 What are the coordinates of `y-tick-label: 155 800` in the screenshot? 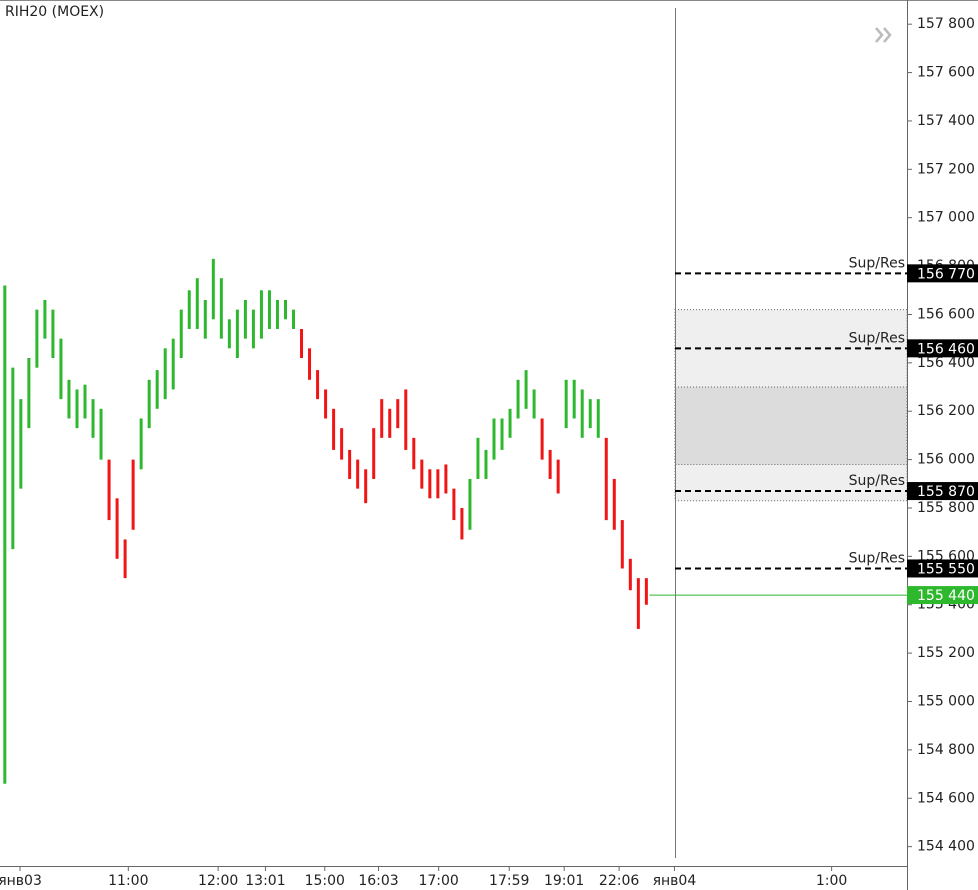 It's located at (946, 508).